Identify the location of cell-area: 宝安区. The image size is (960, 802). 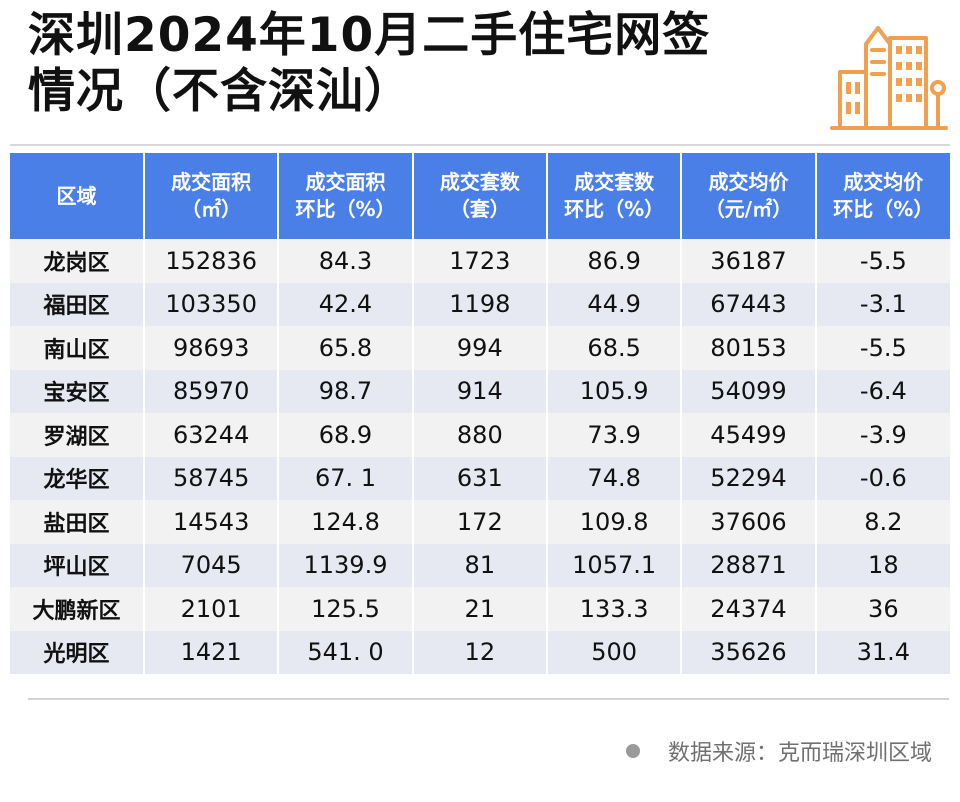
(77, 391).